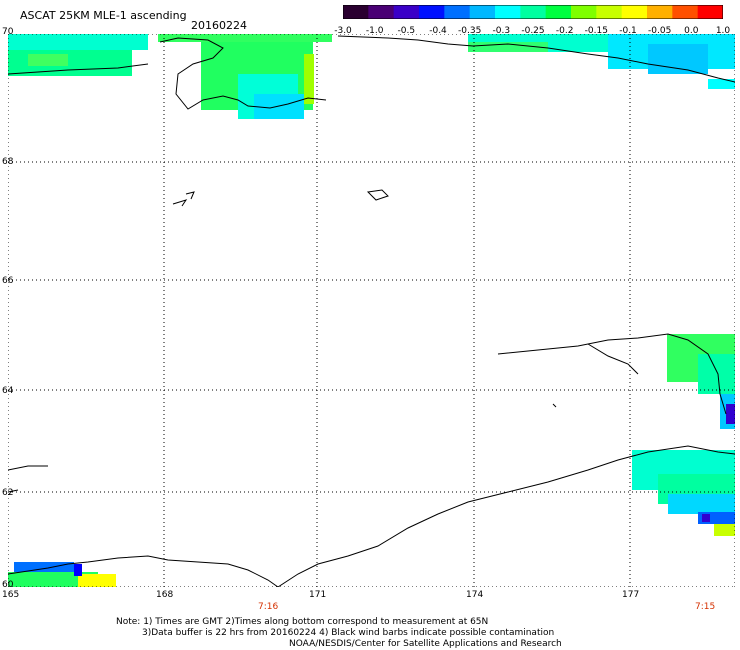  I want to click on colorbar-tick-label: -0.4, so click(438, 31).